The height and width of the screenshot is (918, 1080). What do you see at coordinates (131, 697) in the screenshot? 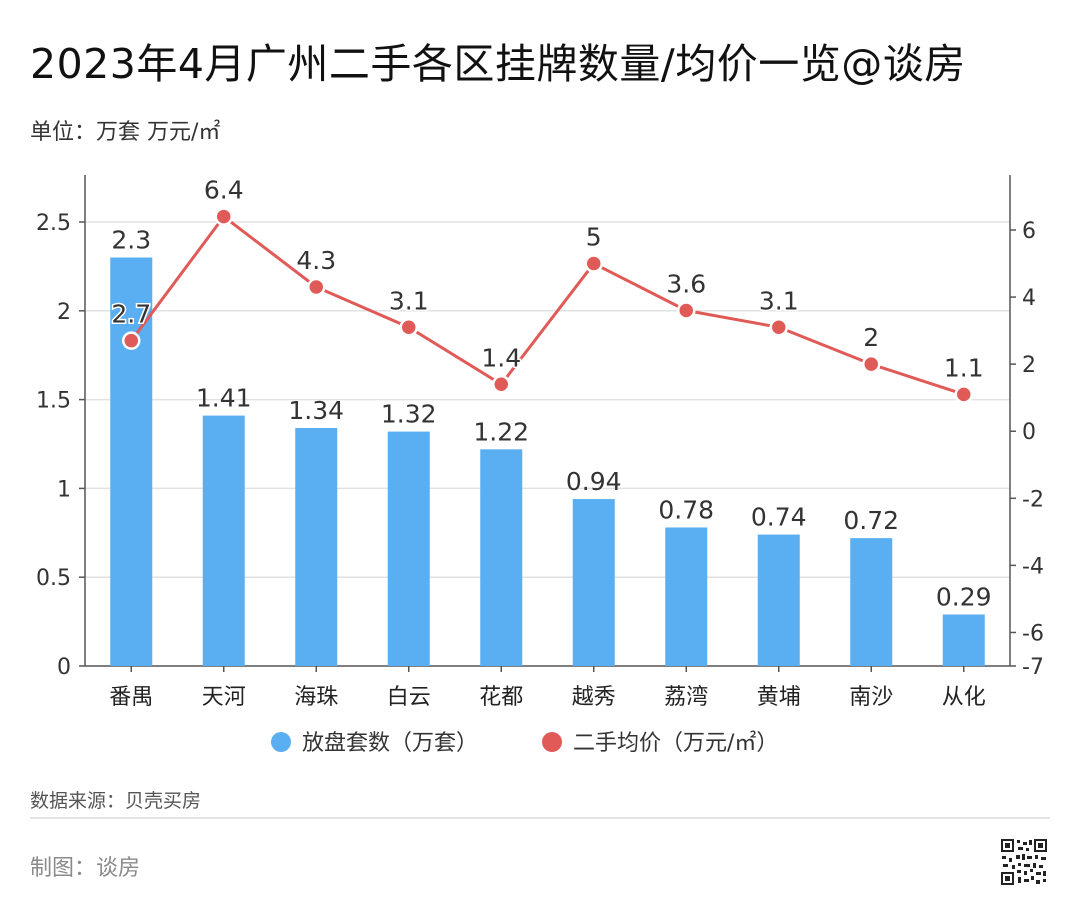
I see `x-tick-label: 番禺` at bounding box center [131, 697].